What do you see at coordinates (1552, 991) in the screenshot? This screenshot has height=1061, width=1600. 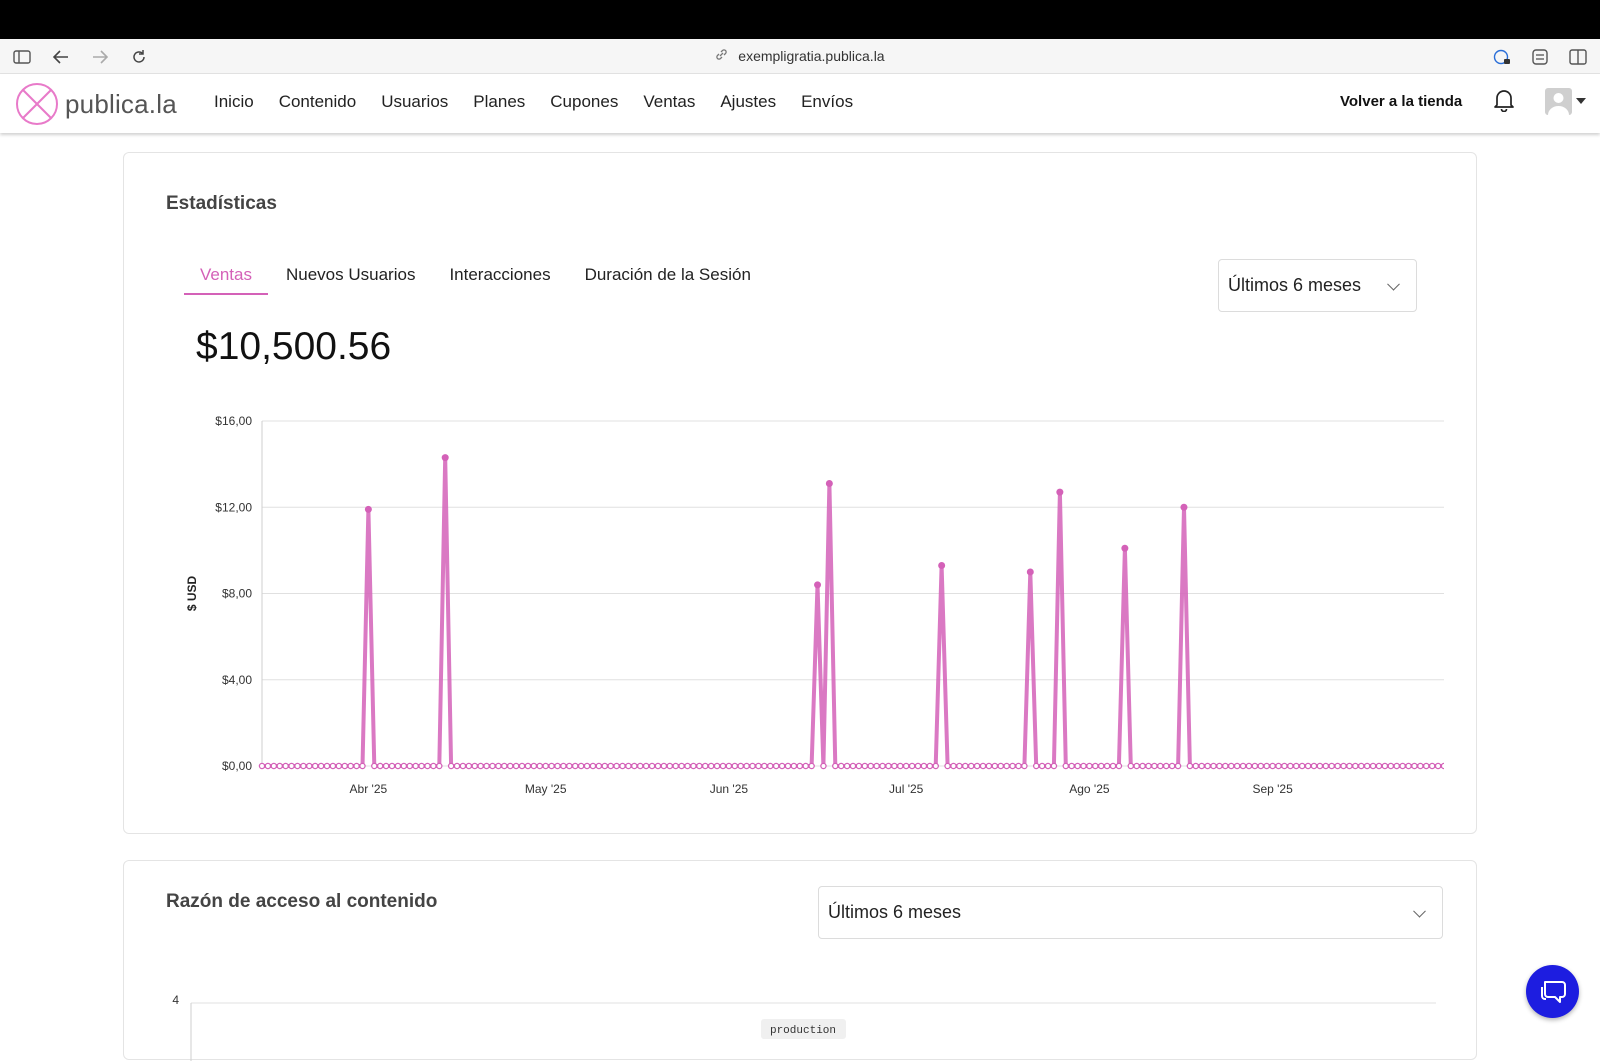 I see `chat-support-button` at bounding box center [1552, 991].